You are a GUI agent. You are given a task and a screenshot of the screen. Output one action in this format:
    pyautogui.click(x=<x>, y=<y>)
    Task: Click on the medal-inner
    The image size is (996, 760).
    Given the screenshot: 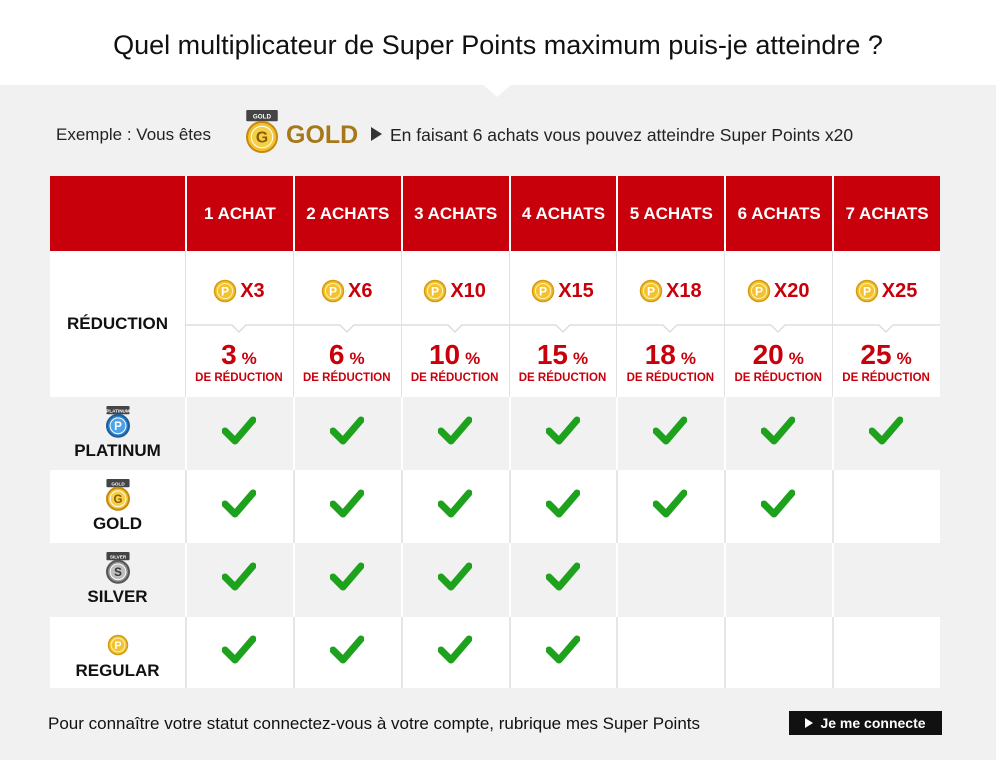 What is the action you would take?
    pyautogui.click(x=117, y=572)
    